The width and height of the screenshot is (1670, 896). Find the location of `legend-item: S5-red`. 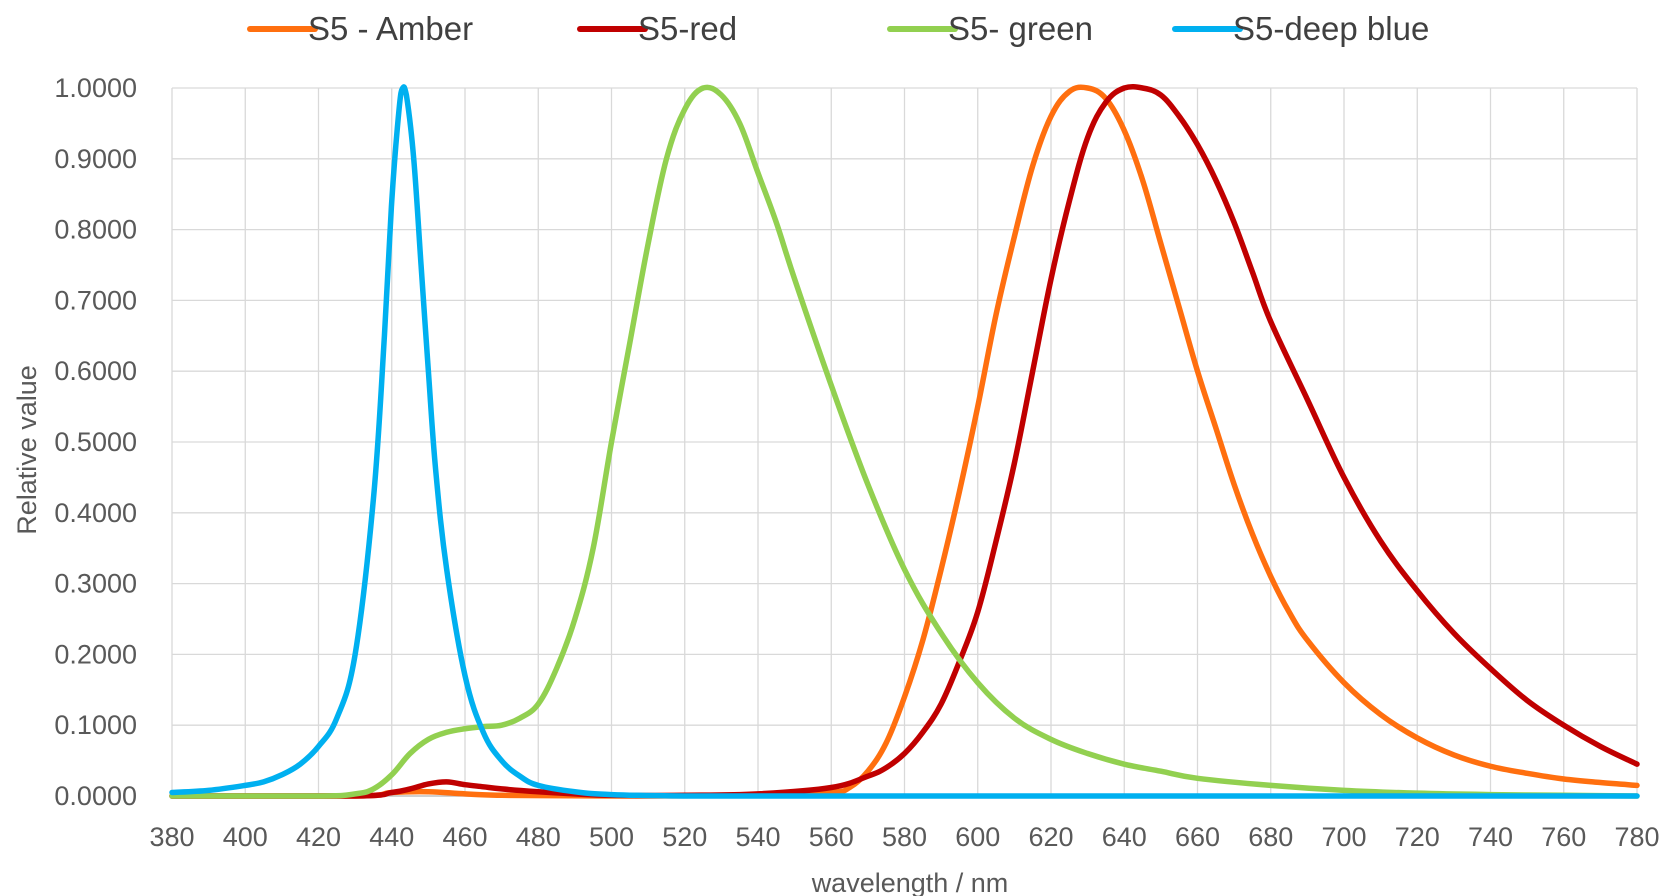

legend-item: S5-red is located at coordinates (657, 28).